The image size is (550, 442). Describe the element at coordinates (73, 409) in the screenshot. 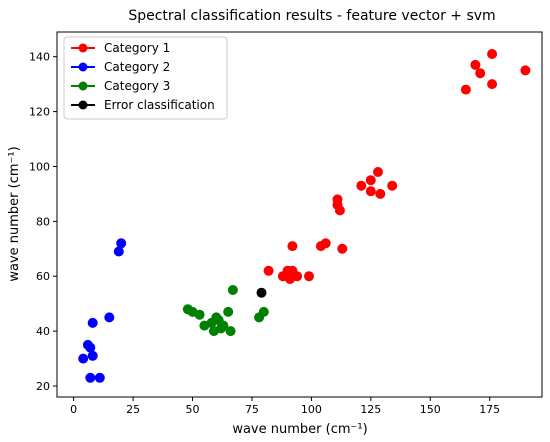

I see `x-tick-label: 0` at that location.